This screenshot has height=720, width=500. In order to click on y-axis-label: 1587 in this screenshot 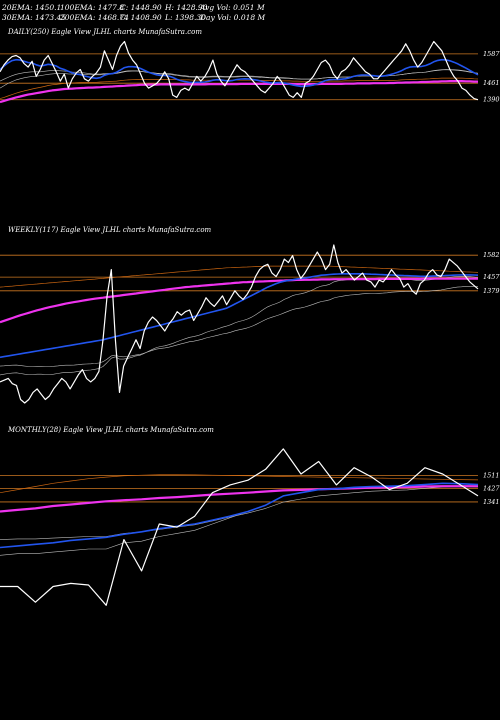, I will do `click(491, 54)`.